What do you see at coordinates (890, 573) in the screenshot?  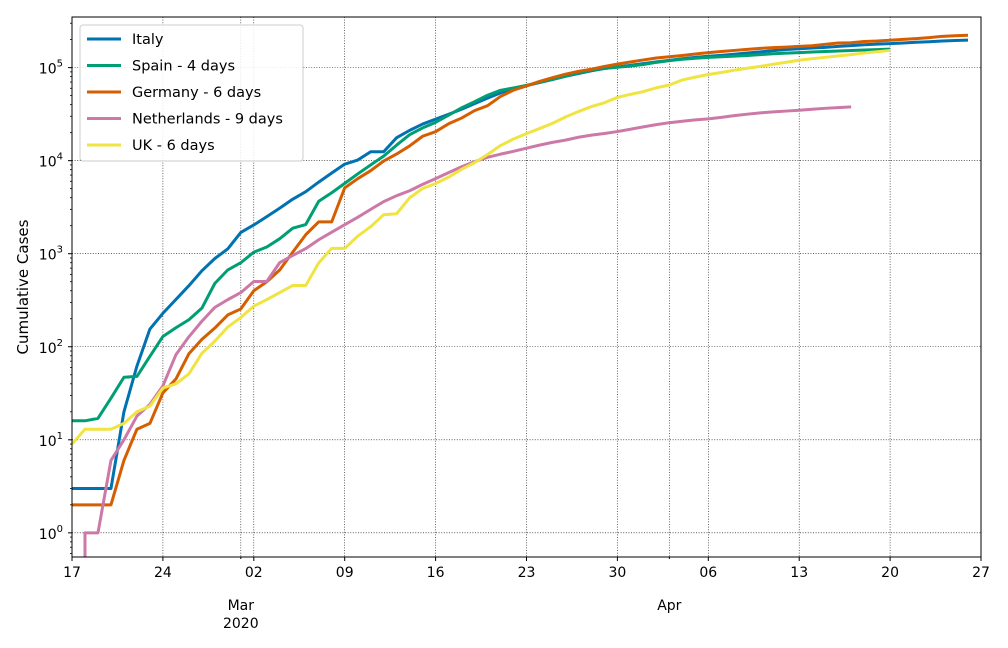 I see `x-tick-label: 20` at bounding box center [890, 573].